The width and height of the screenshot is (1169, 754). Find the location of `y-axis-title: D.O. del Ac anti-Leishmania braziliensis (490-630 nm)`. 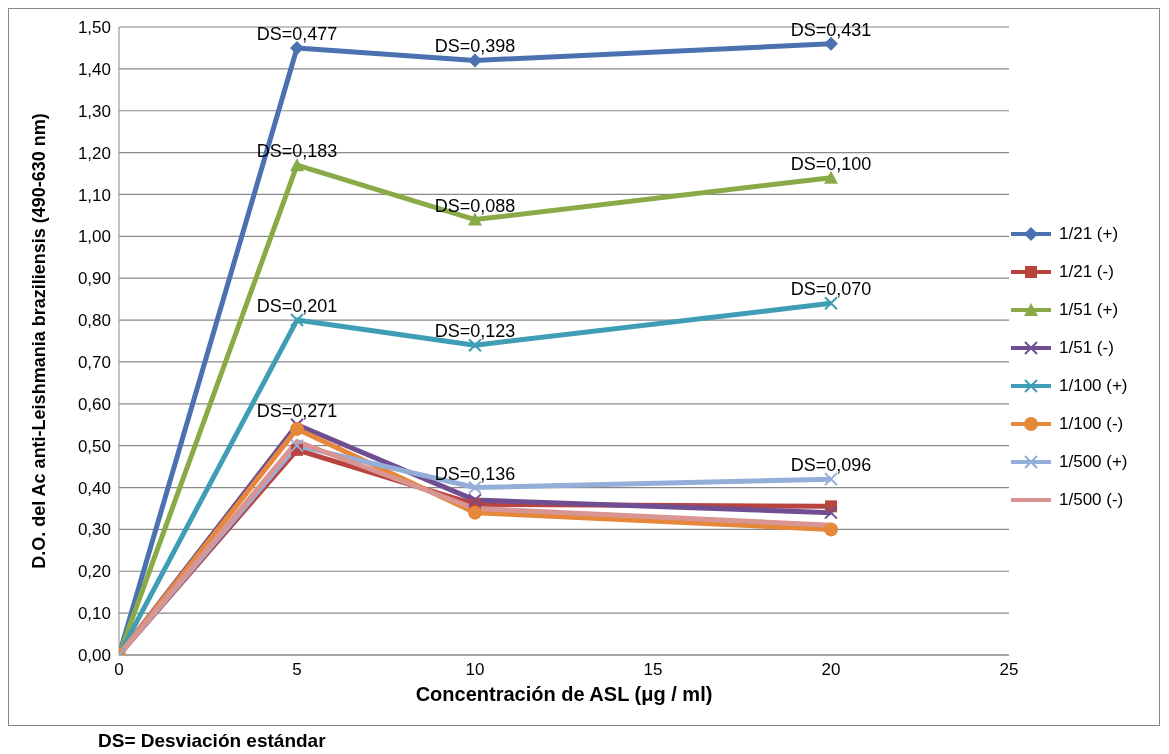

y-axis-title: D.O. del Ac anti-Leishmania braziliensis (490-630 nm) is located at coordinates (39, 341).